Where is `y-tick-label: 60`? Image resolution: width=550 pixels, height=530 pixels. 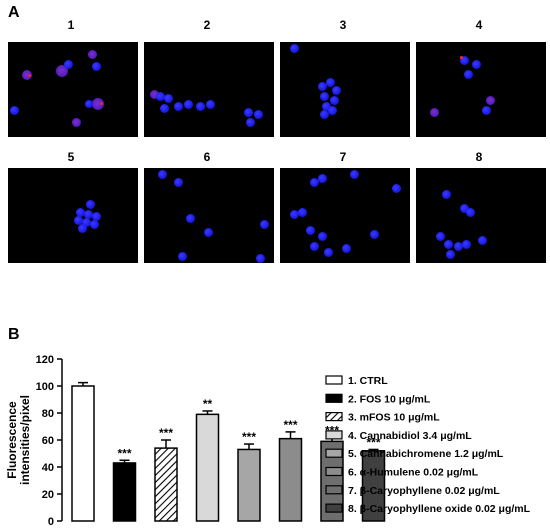 y-tick-label: 60 is located at coordinates (48, 441).